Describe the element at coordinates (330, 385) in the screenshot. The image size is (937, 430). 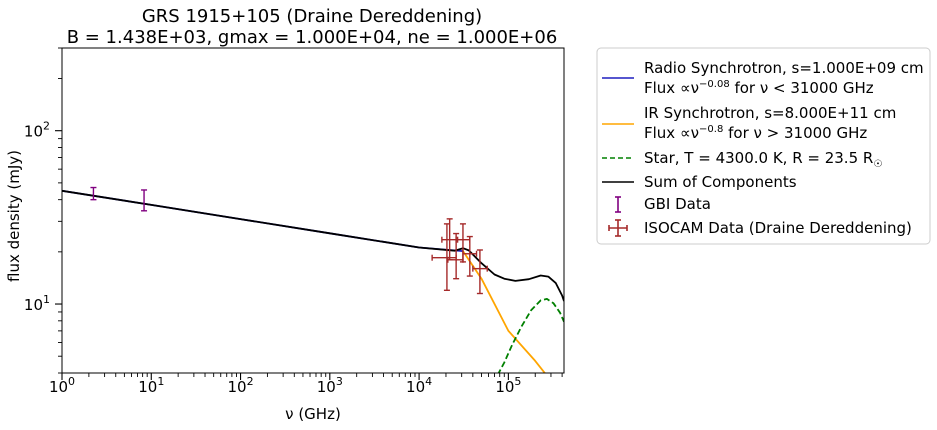
I see `x-tick-label-3: 10³` at that location.